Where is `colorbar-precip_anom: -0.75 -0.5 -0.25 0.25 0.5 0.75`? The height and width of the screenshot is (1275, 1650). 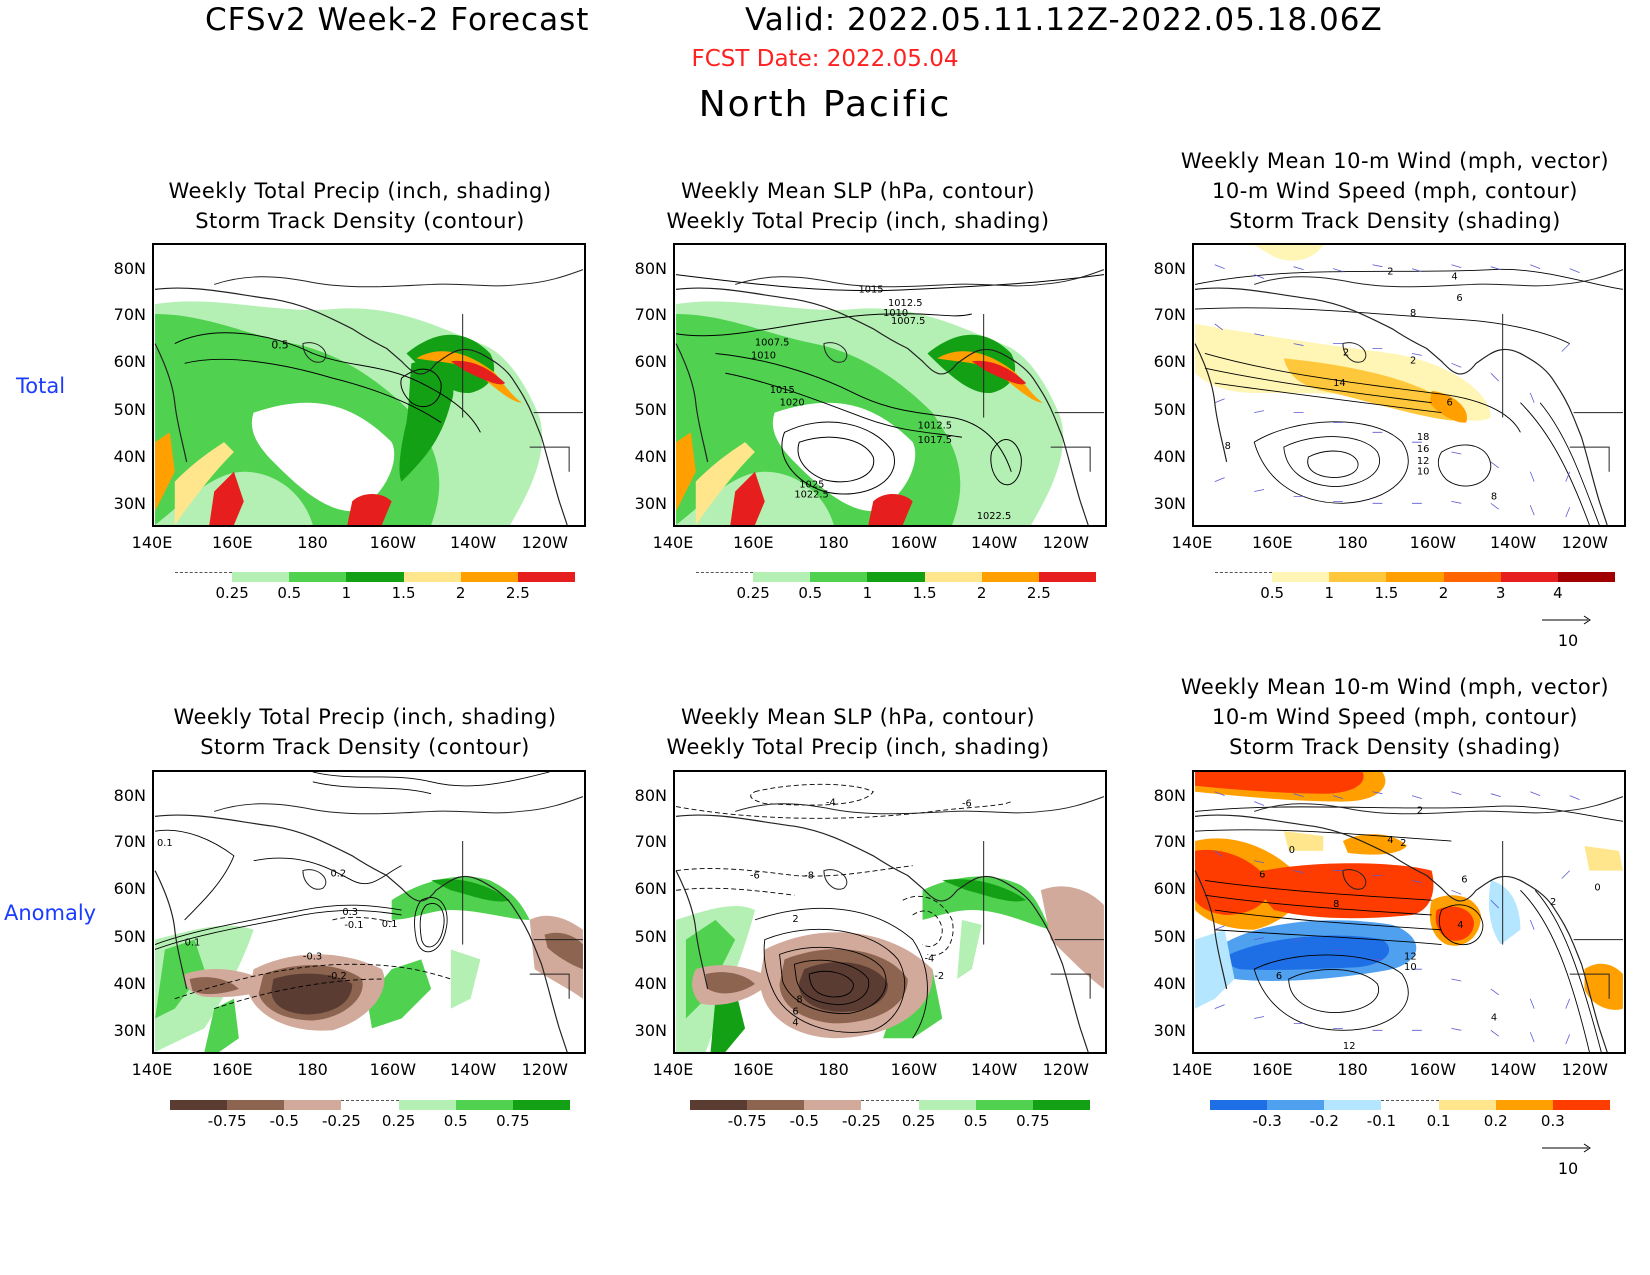
colorbar-precip_anom: -0.75 -0.5 -0.25 0.25 0.5 0.75 is located at coordinates (370, 1115).